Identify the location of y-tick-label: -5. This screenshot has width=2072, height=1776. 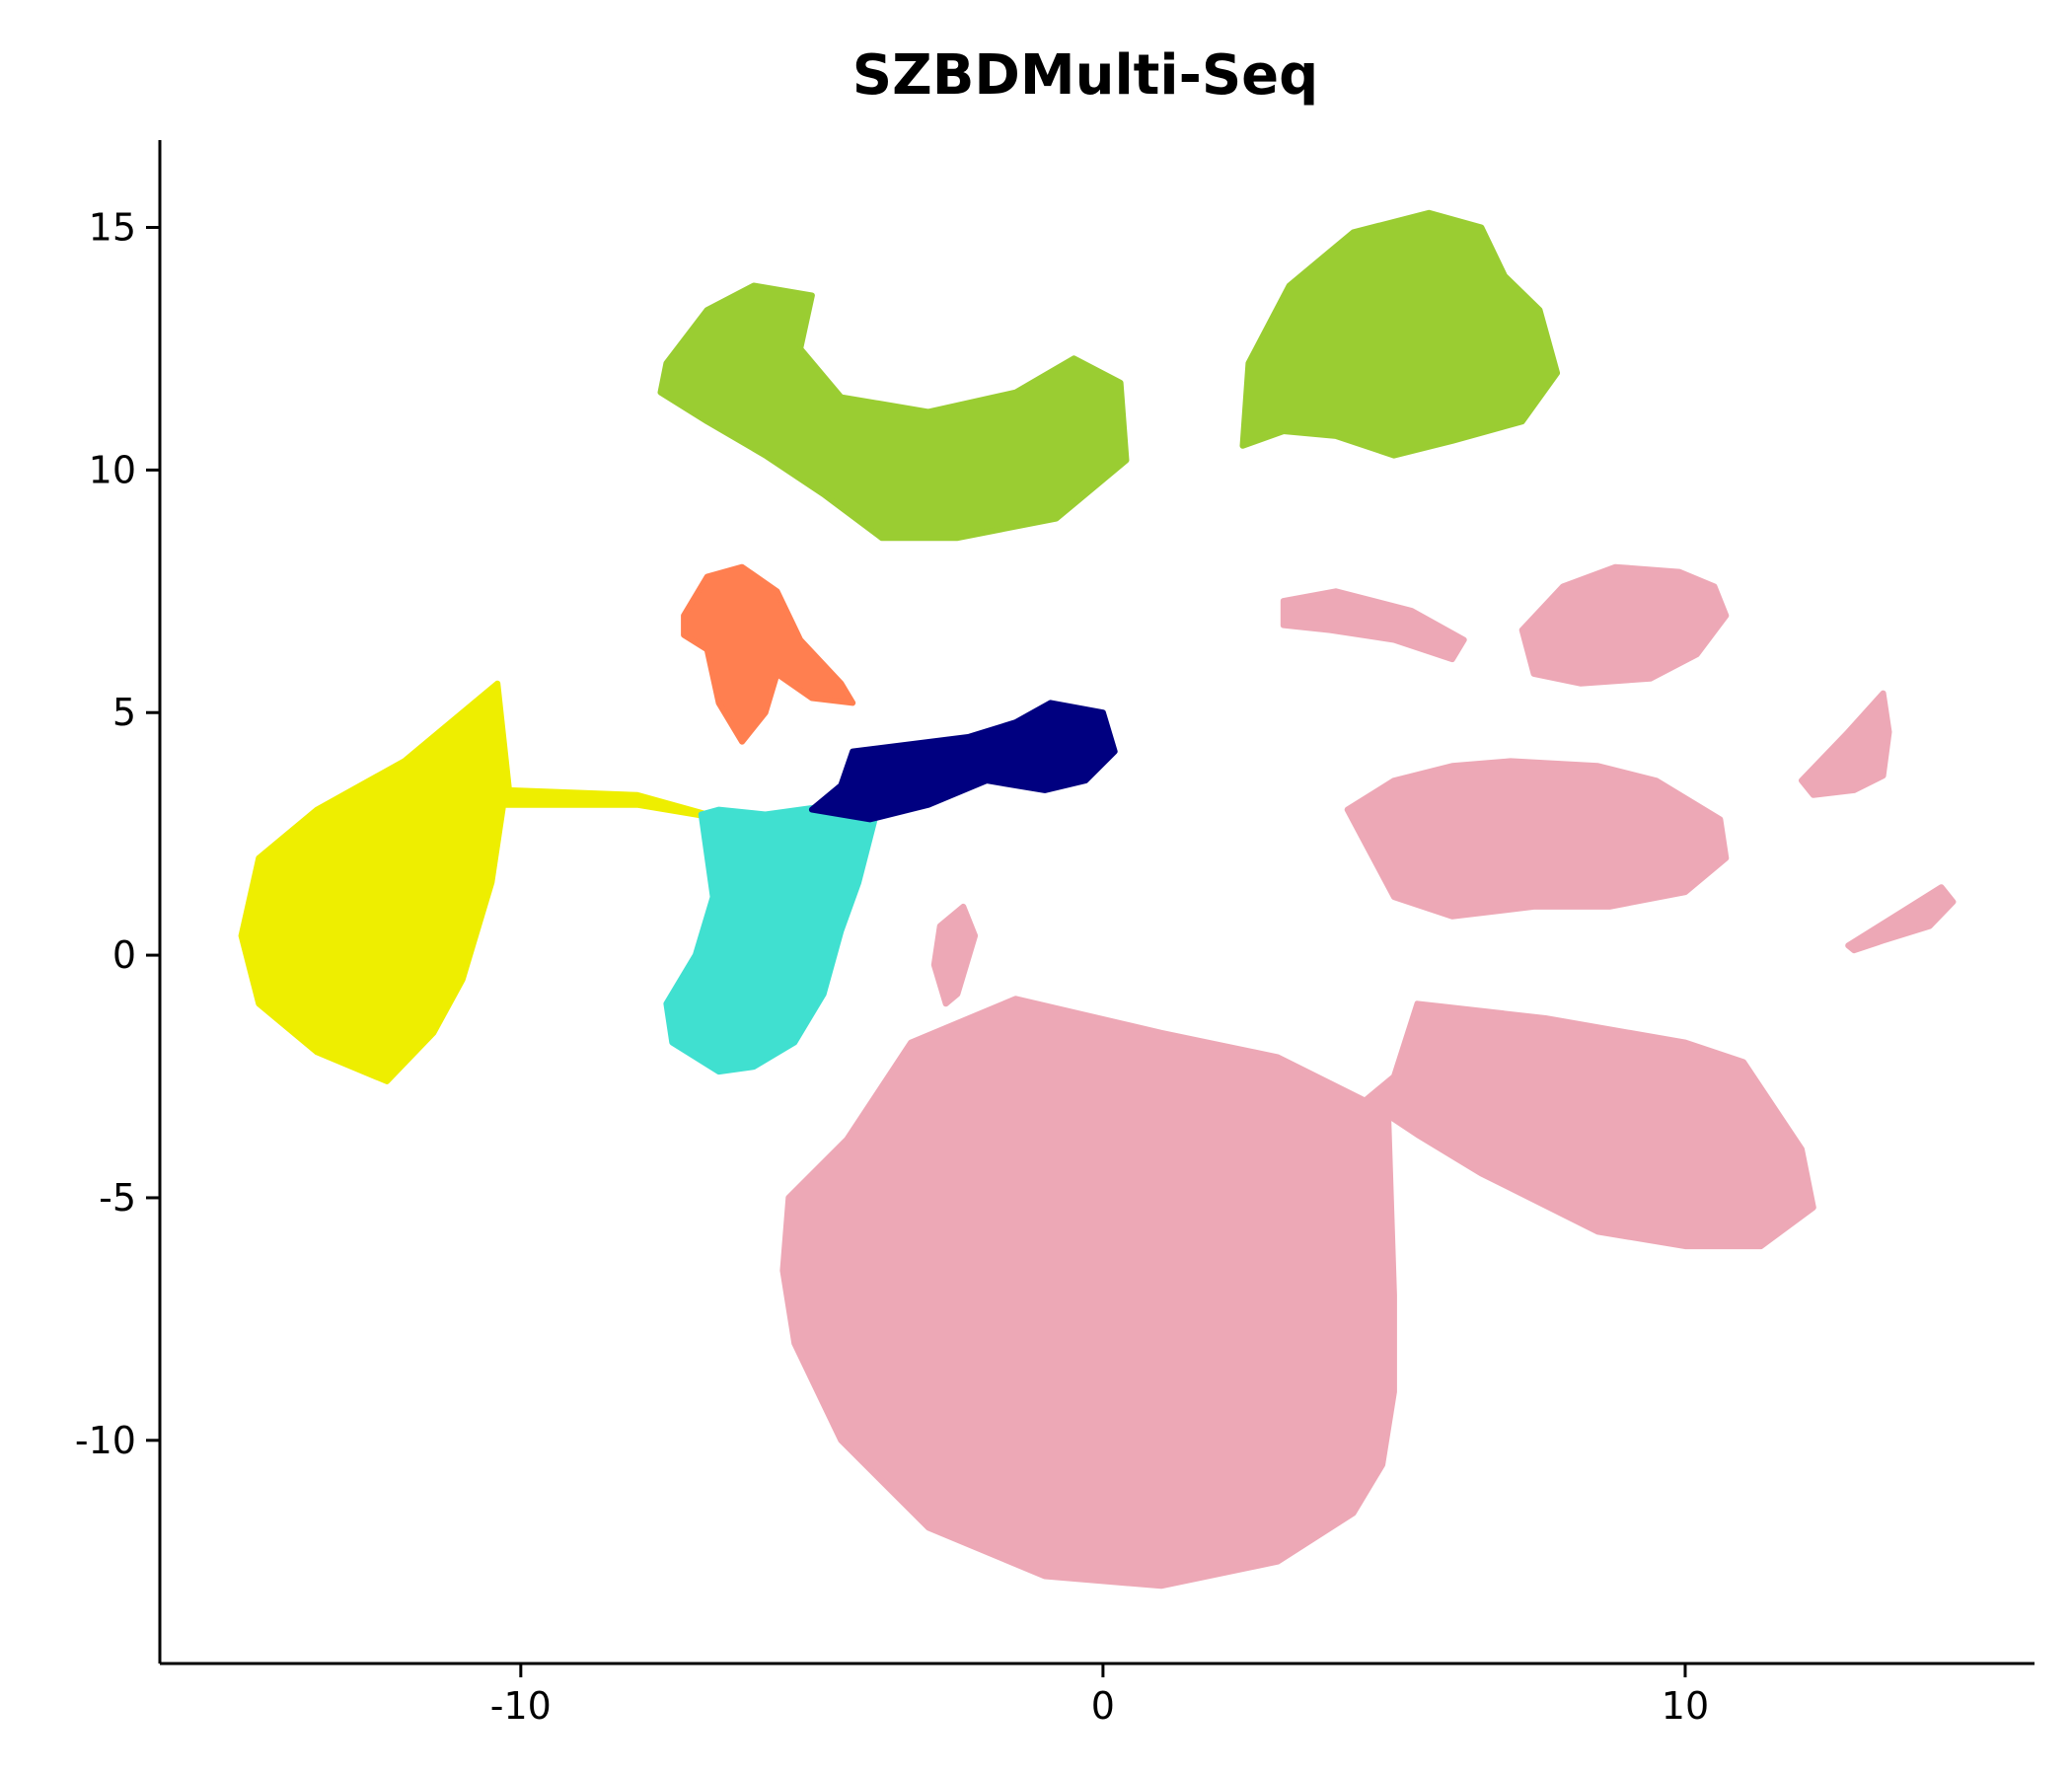
(118, 1198).